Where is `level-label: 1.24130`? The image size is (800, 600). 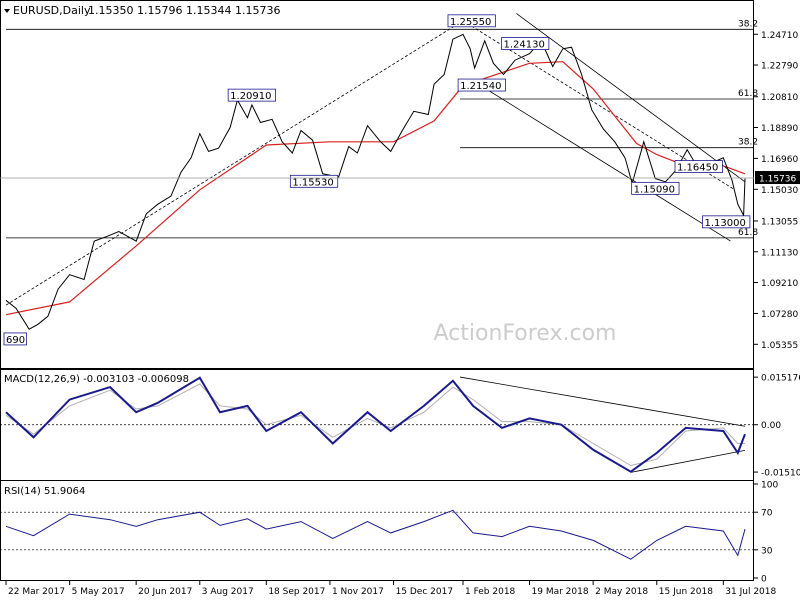 level-label: 1.24130 is located at coordinates (523, 45).